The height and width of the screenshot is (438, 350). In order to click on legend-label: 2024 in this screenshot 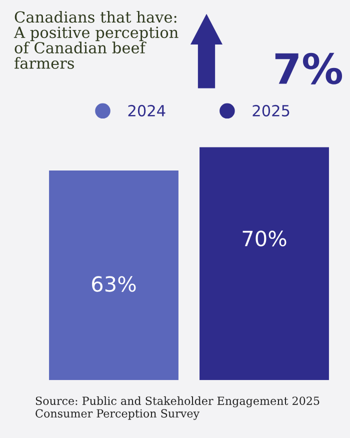, I will do `click(147, 110)`.